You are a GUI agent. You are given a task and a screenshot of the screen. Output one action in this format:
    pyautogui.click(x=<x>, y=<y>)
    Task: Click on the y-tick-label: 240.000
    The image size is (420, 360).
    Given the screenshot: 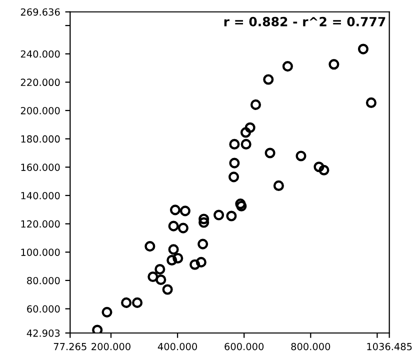 What is the action you would take?
    pyautogui.click(x=40, y=54)
    